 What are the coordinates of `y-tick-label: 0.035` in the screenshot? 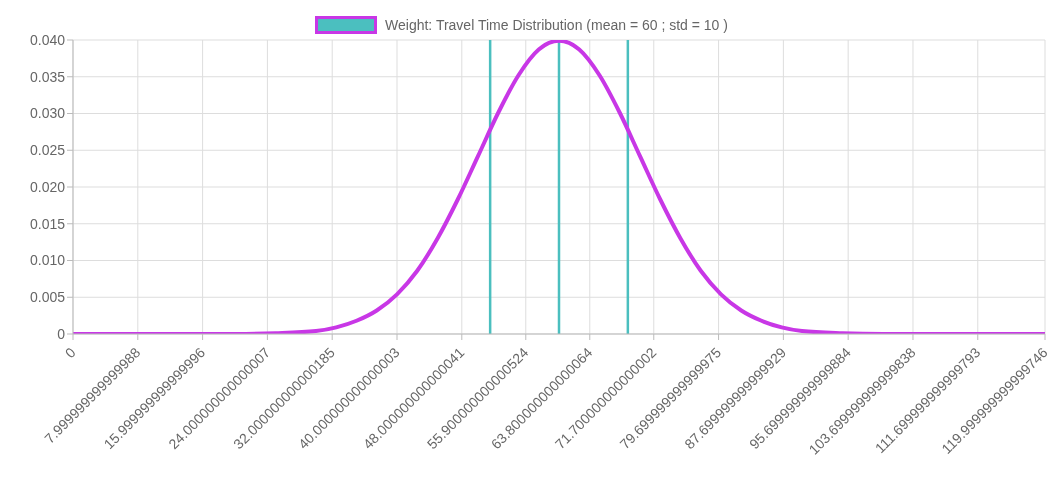 It's located at (47, 76).